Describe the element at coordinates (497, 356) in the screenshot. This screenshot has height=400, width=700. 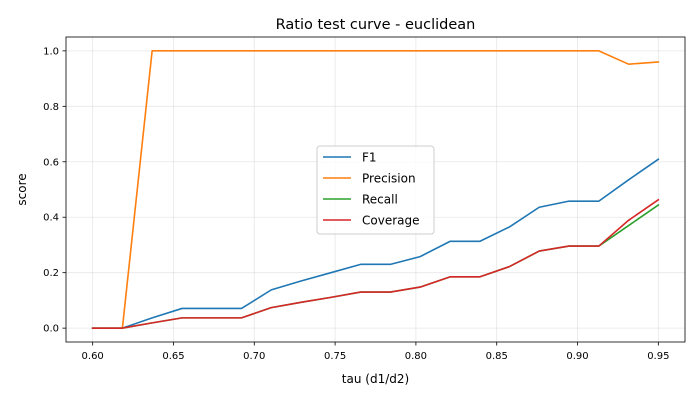
I see `x-tick-label: 0.85` at that location.